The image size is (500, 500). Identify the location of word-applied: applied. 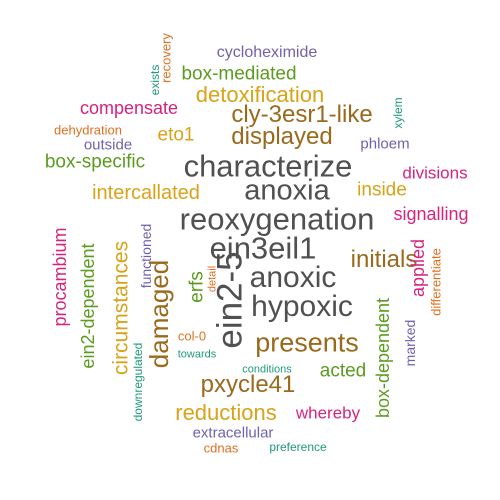
(418, 268).